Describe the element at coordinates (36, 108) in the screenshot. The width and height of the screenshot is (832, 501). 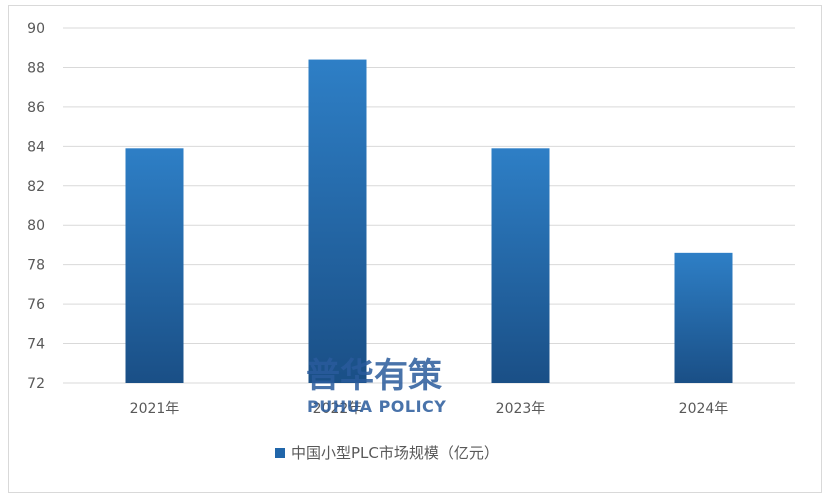
I see `y-tick-label: 86` at that location.